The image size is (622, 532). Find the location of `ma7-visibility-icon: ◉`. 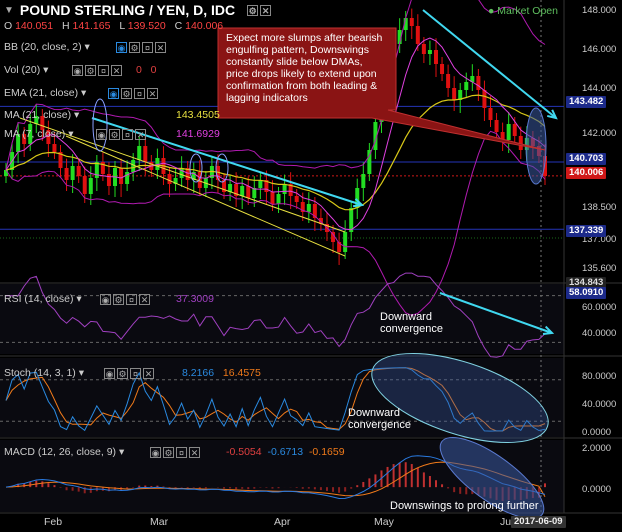

ma7-visibility-icon: ◉ is located at coordinates (101, 134).